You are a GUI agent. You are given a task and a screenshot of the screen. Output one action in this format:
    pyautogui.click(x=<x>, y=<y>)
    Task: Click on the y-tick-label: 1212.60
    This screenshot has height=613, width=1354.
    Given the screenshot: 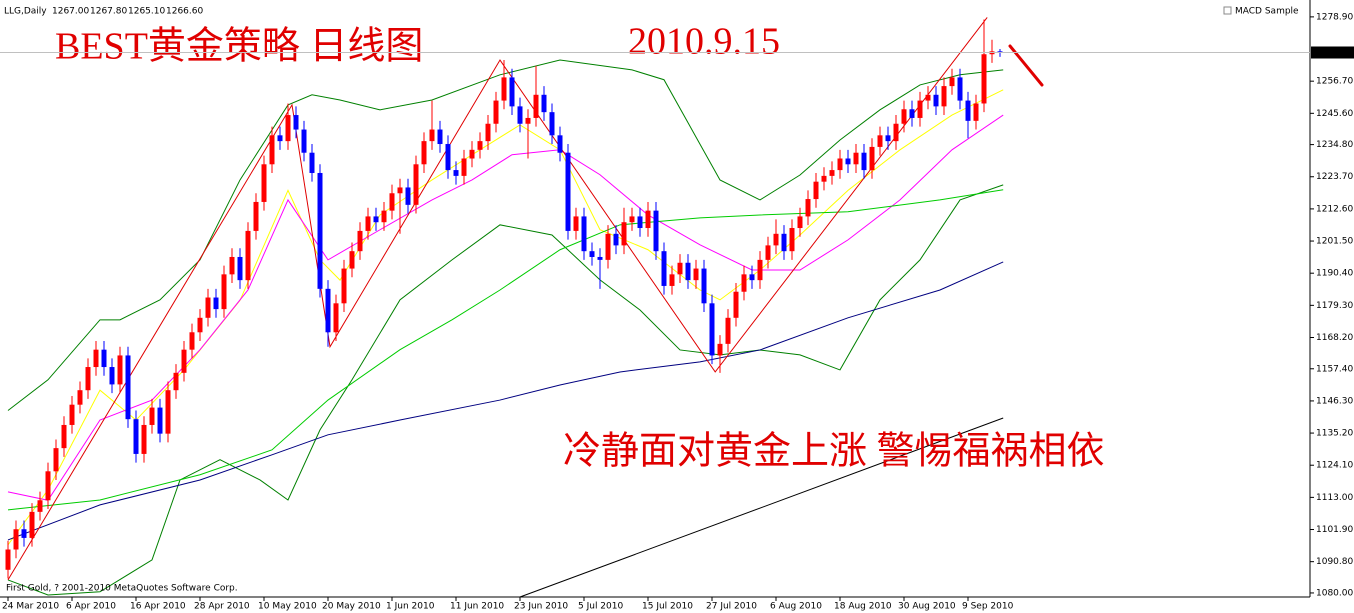 What is the action you would take?
    pyautogui.click(x=1334, y=209)
    